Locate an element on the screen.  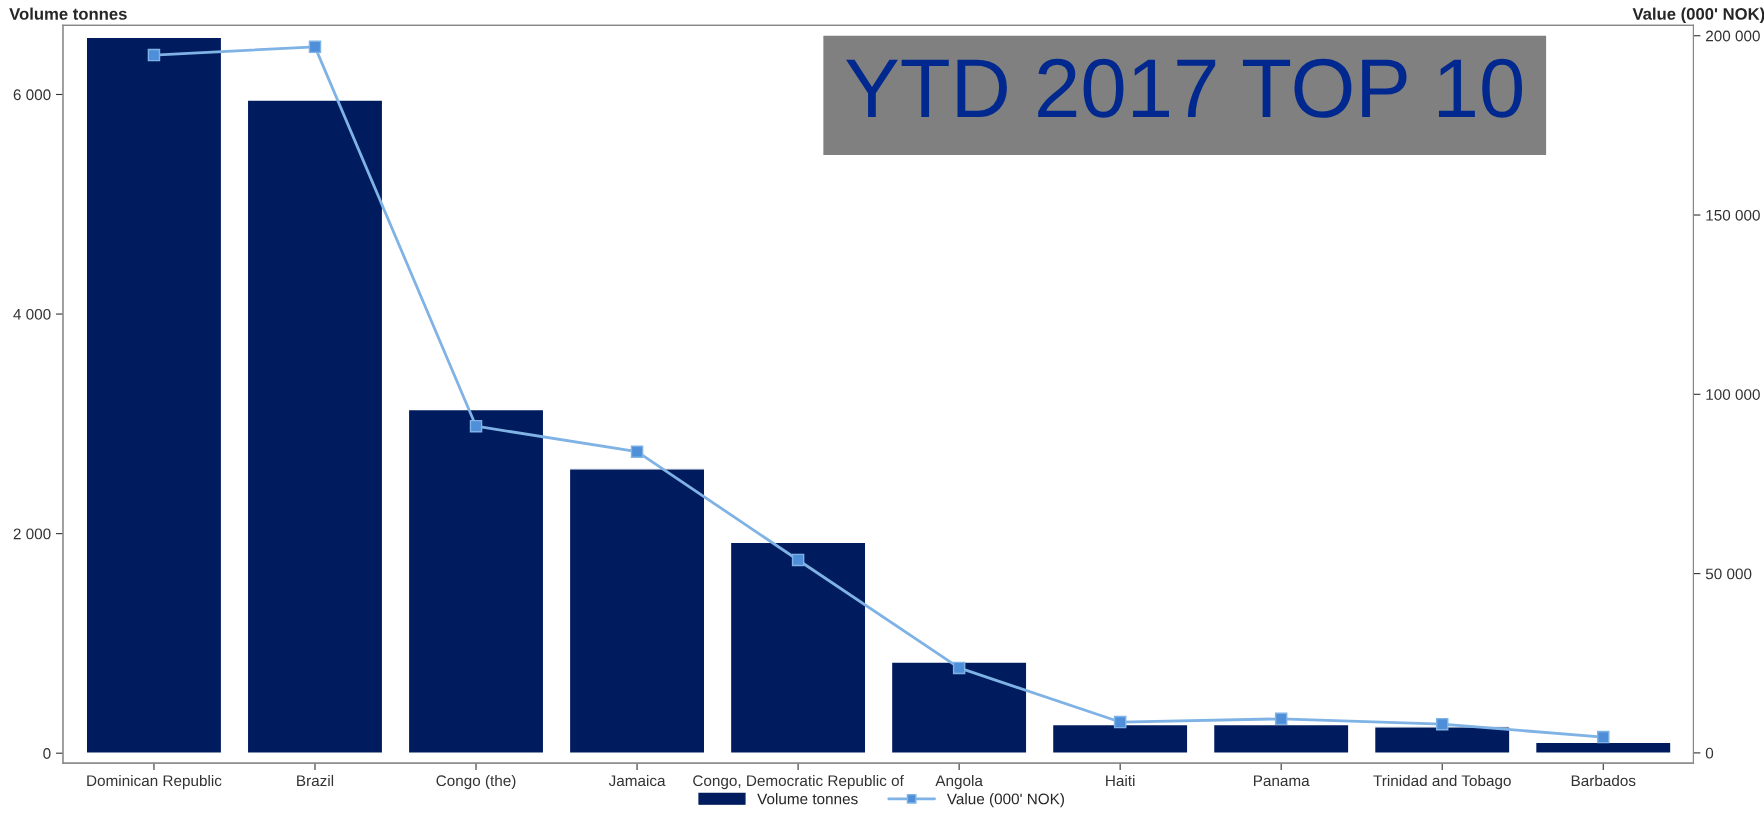
y2-tick-label: 50 000 is located at coordinates (1728, 574).